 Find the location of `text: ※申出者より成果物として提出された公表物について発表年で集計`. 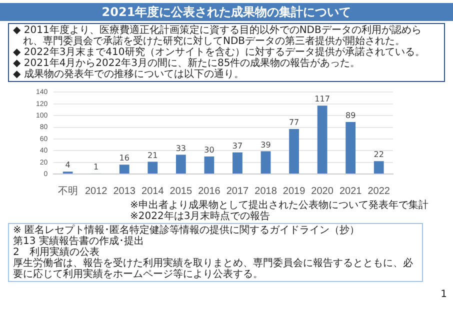

text: ※申出者より成果物として提出された公表物について発表年で集計 is located at coordinates (280, 205).